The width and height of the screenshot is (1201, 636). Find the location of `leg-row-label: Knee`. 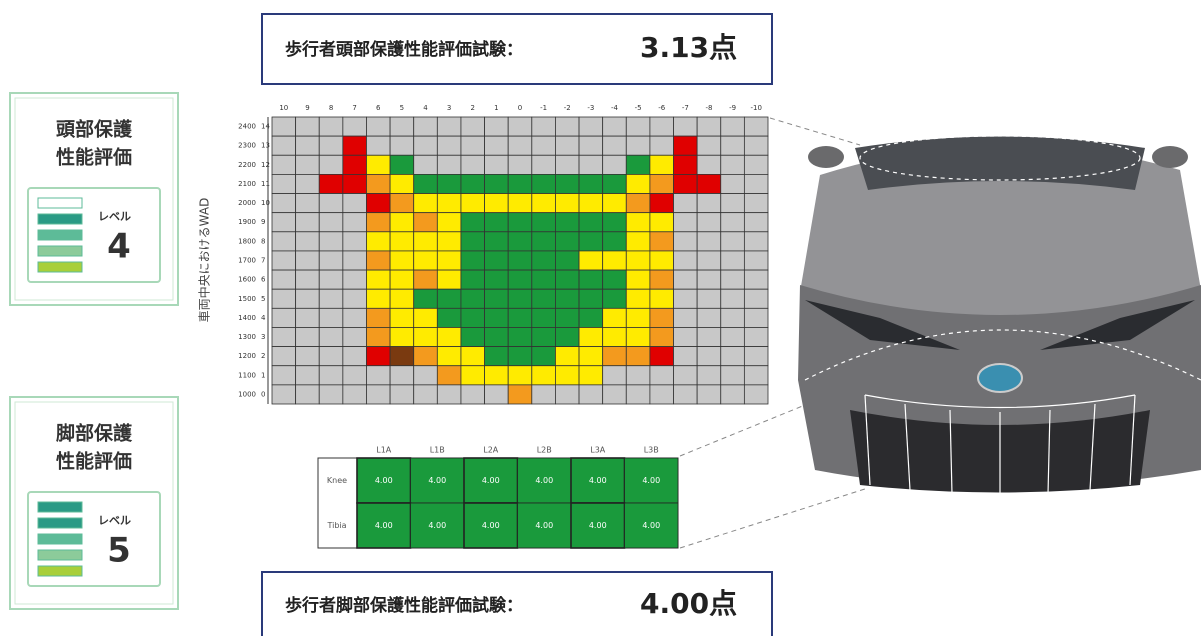

leg-row-label: Knee is located at coordinates (337, 480).